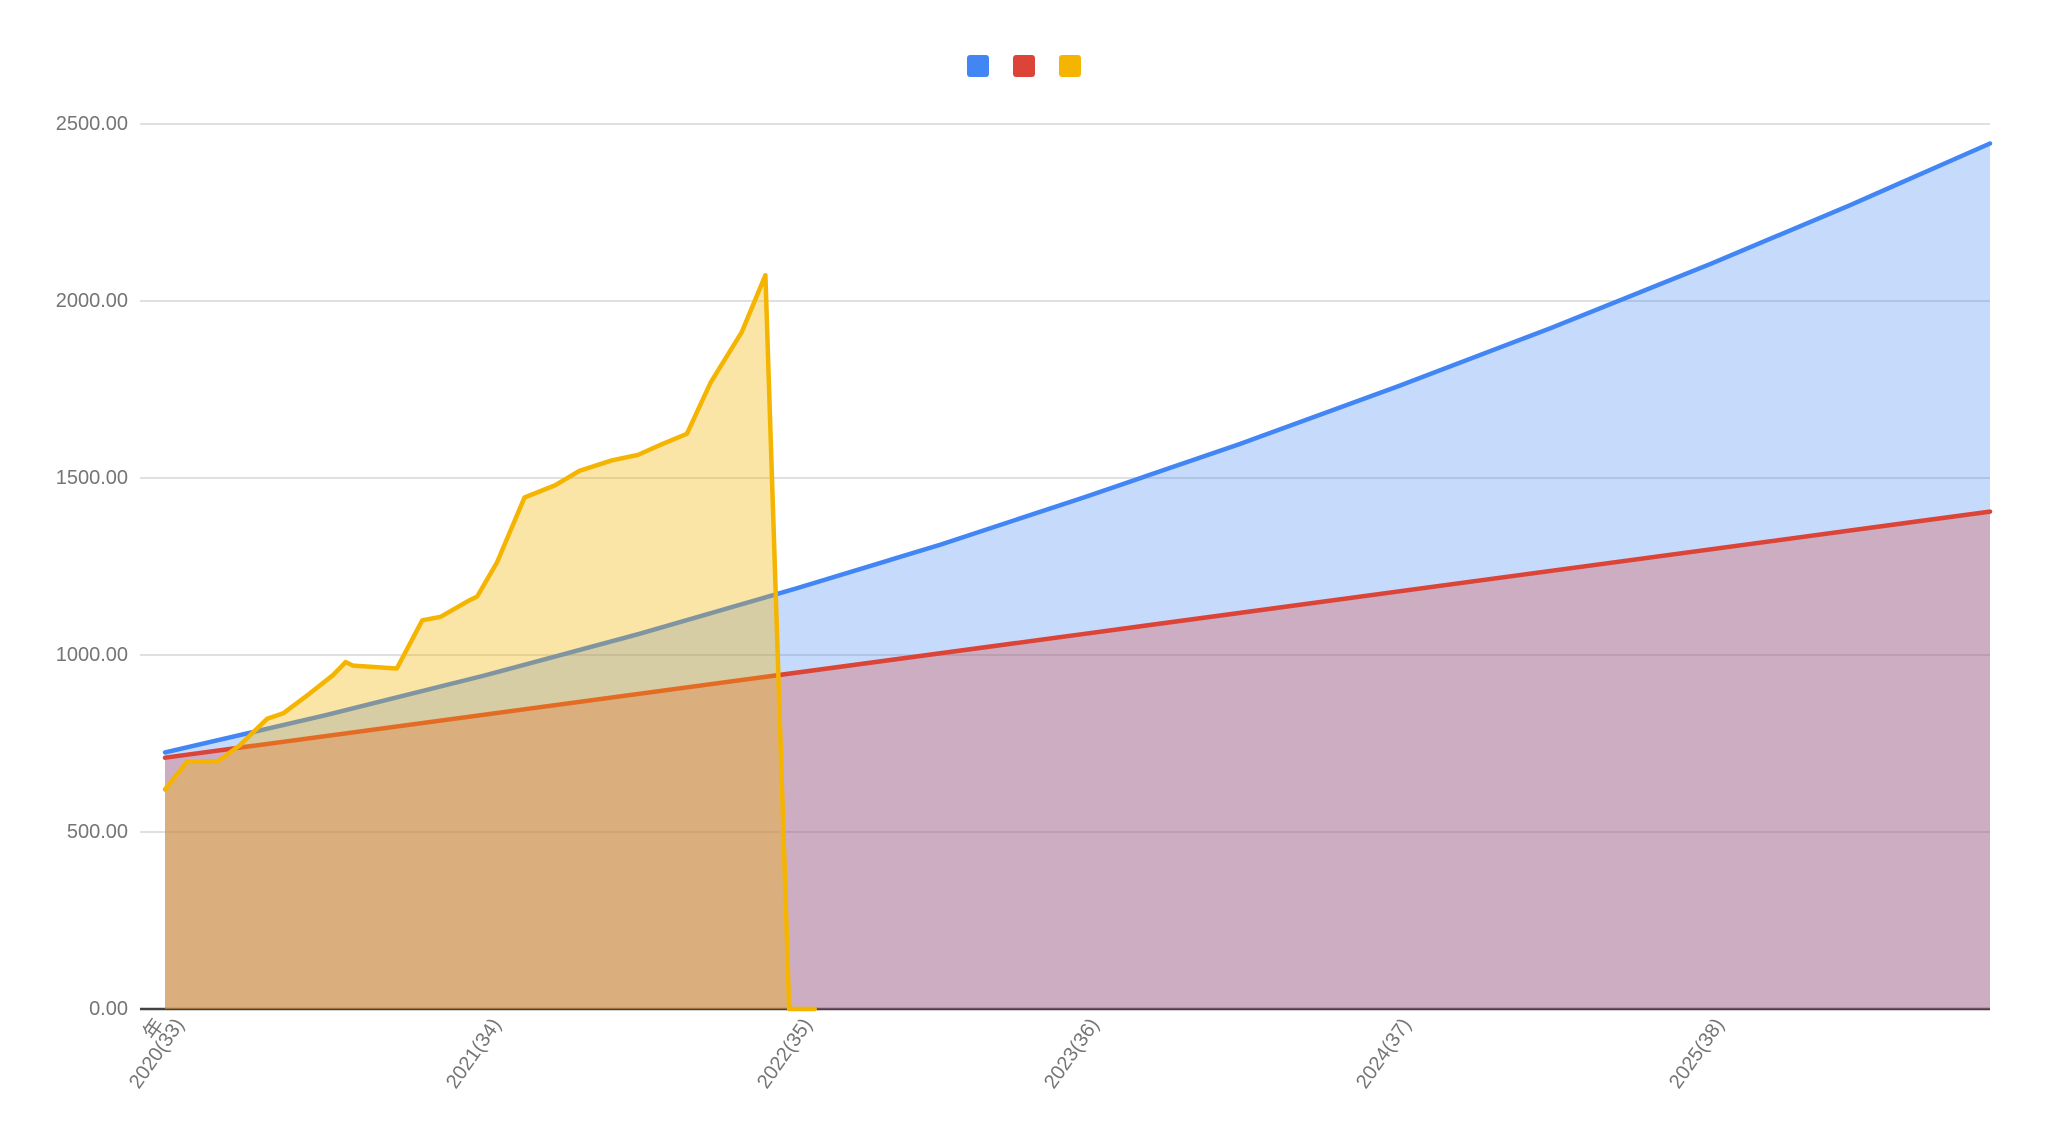  Describe the element at coordinates (91, 301) in the screenshot. I see `y-axis-tick-label: 2000.00` at that location.